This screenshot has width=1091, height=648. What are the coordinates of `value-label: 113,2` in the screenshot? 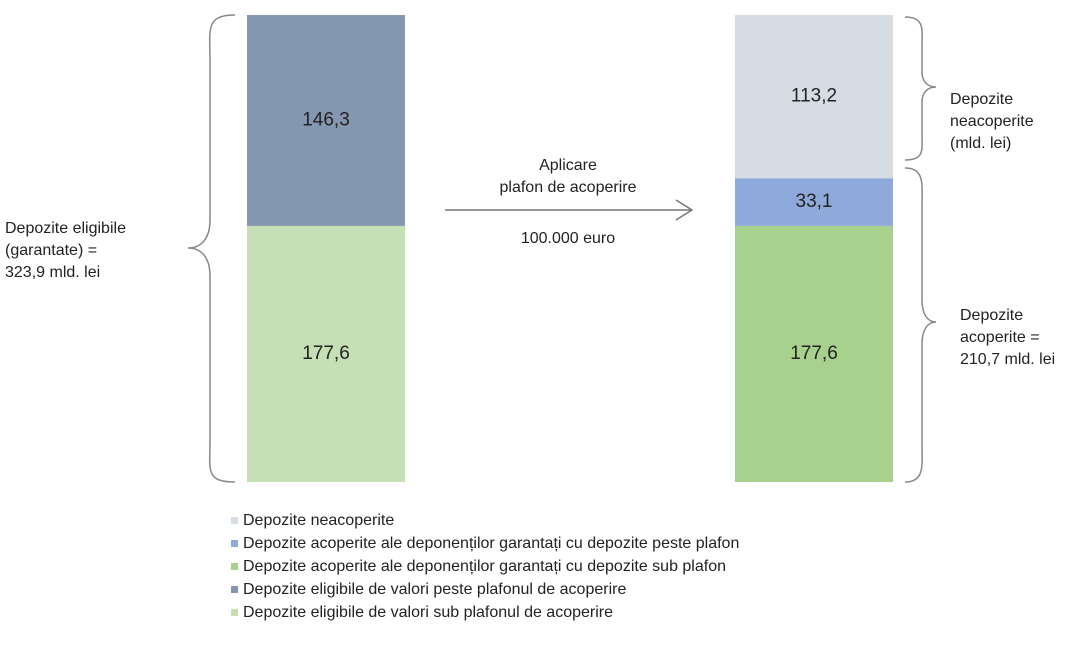 It's located at (814, 96).